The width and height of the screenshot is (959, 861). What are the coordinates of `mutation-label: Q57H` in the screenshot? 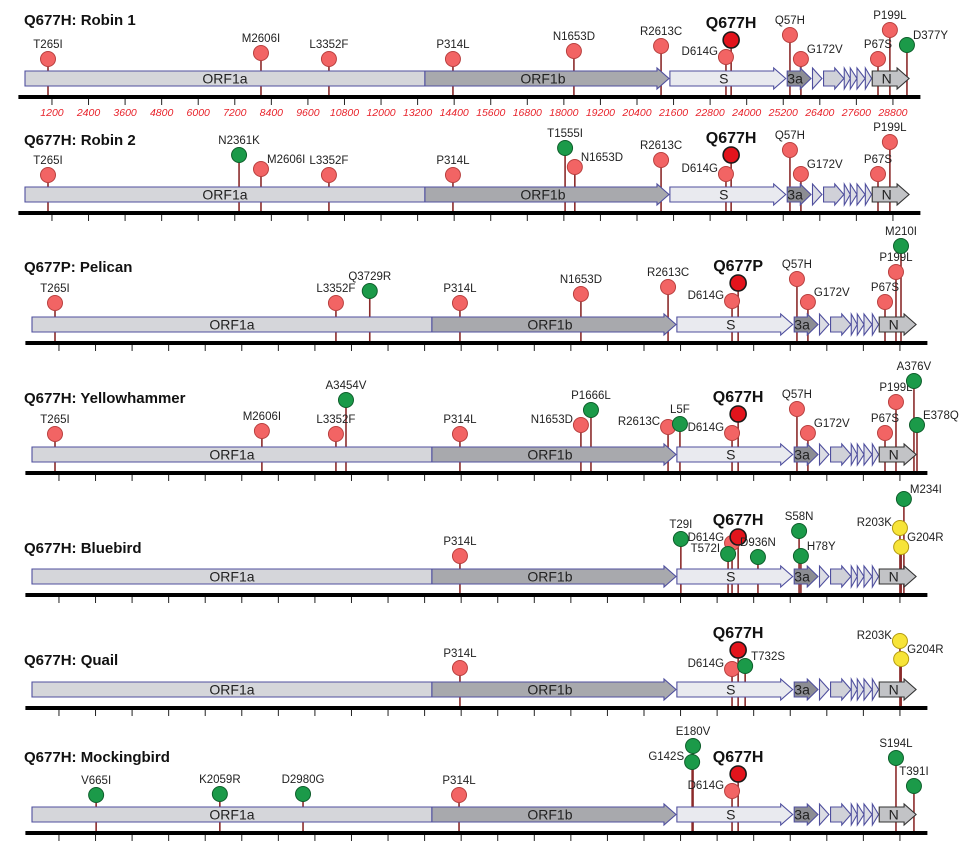 It's located at (790, 136).